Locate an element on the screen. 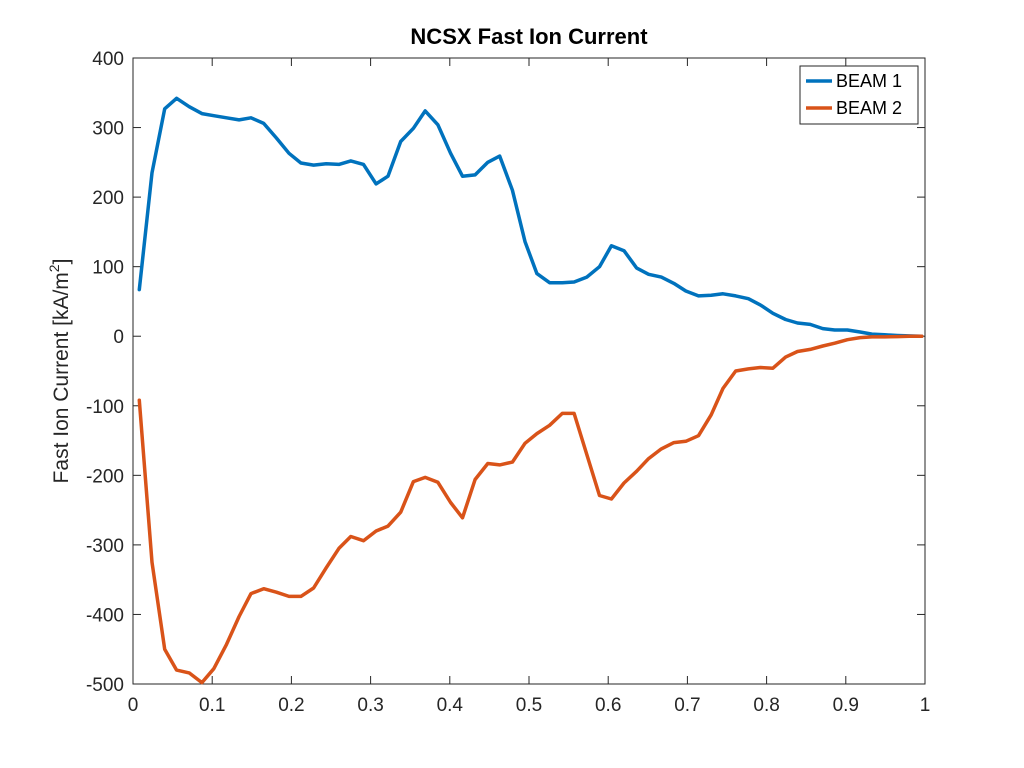 The width and height of the screenshot is (1024, 768). y-axis-label-suffix: ] is located at coordinates (61, 262).